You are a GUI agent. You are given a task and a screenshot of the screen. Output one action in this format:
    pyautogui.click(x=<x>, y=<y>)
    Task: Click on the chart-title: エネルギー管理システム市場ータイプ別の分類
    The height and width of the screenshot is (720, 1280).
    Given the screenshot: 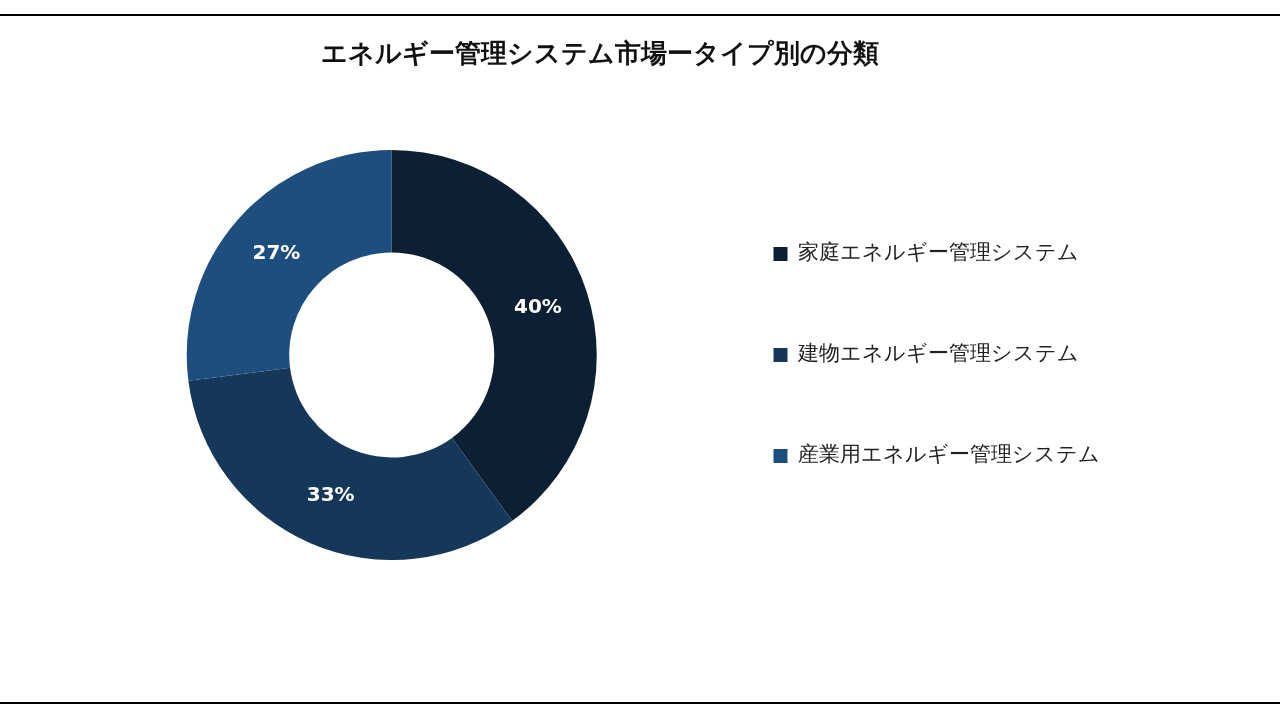 What is the action you would take?
    pyautogui.click(x=600, y=53)
    